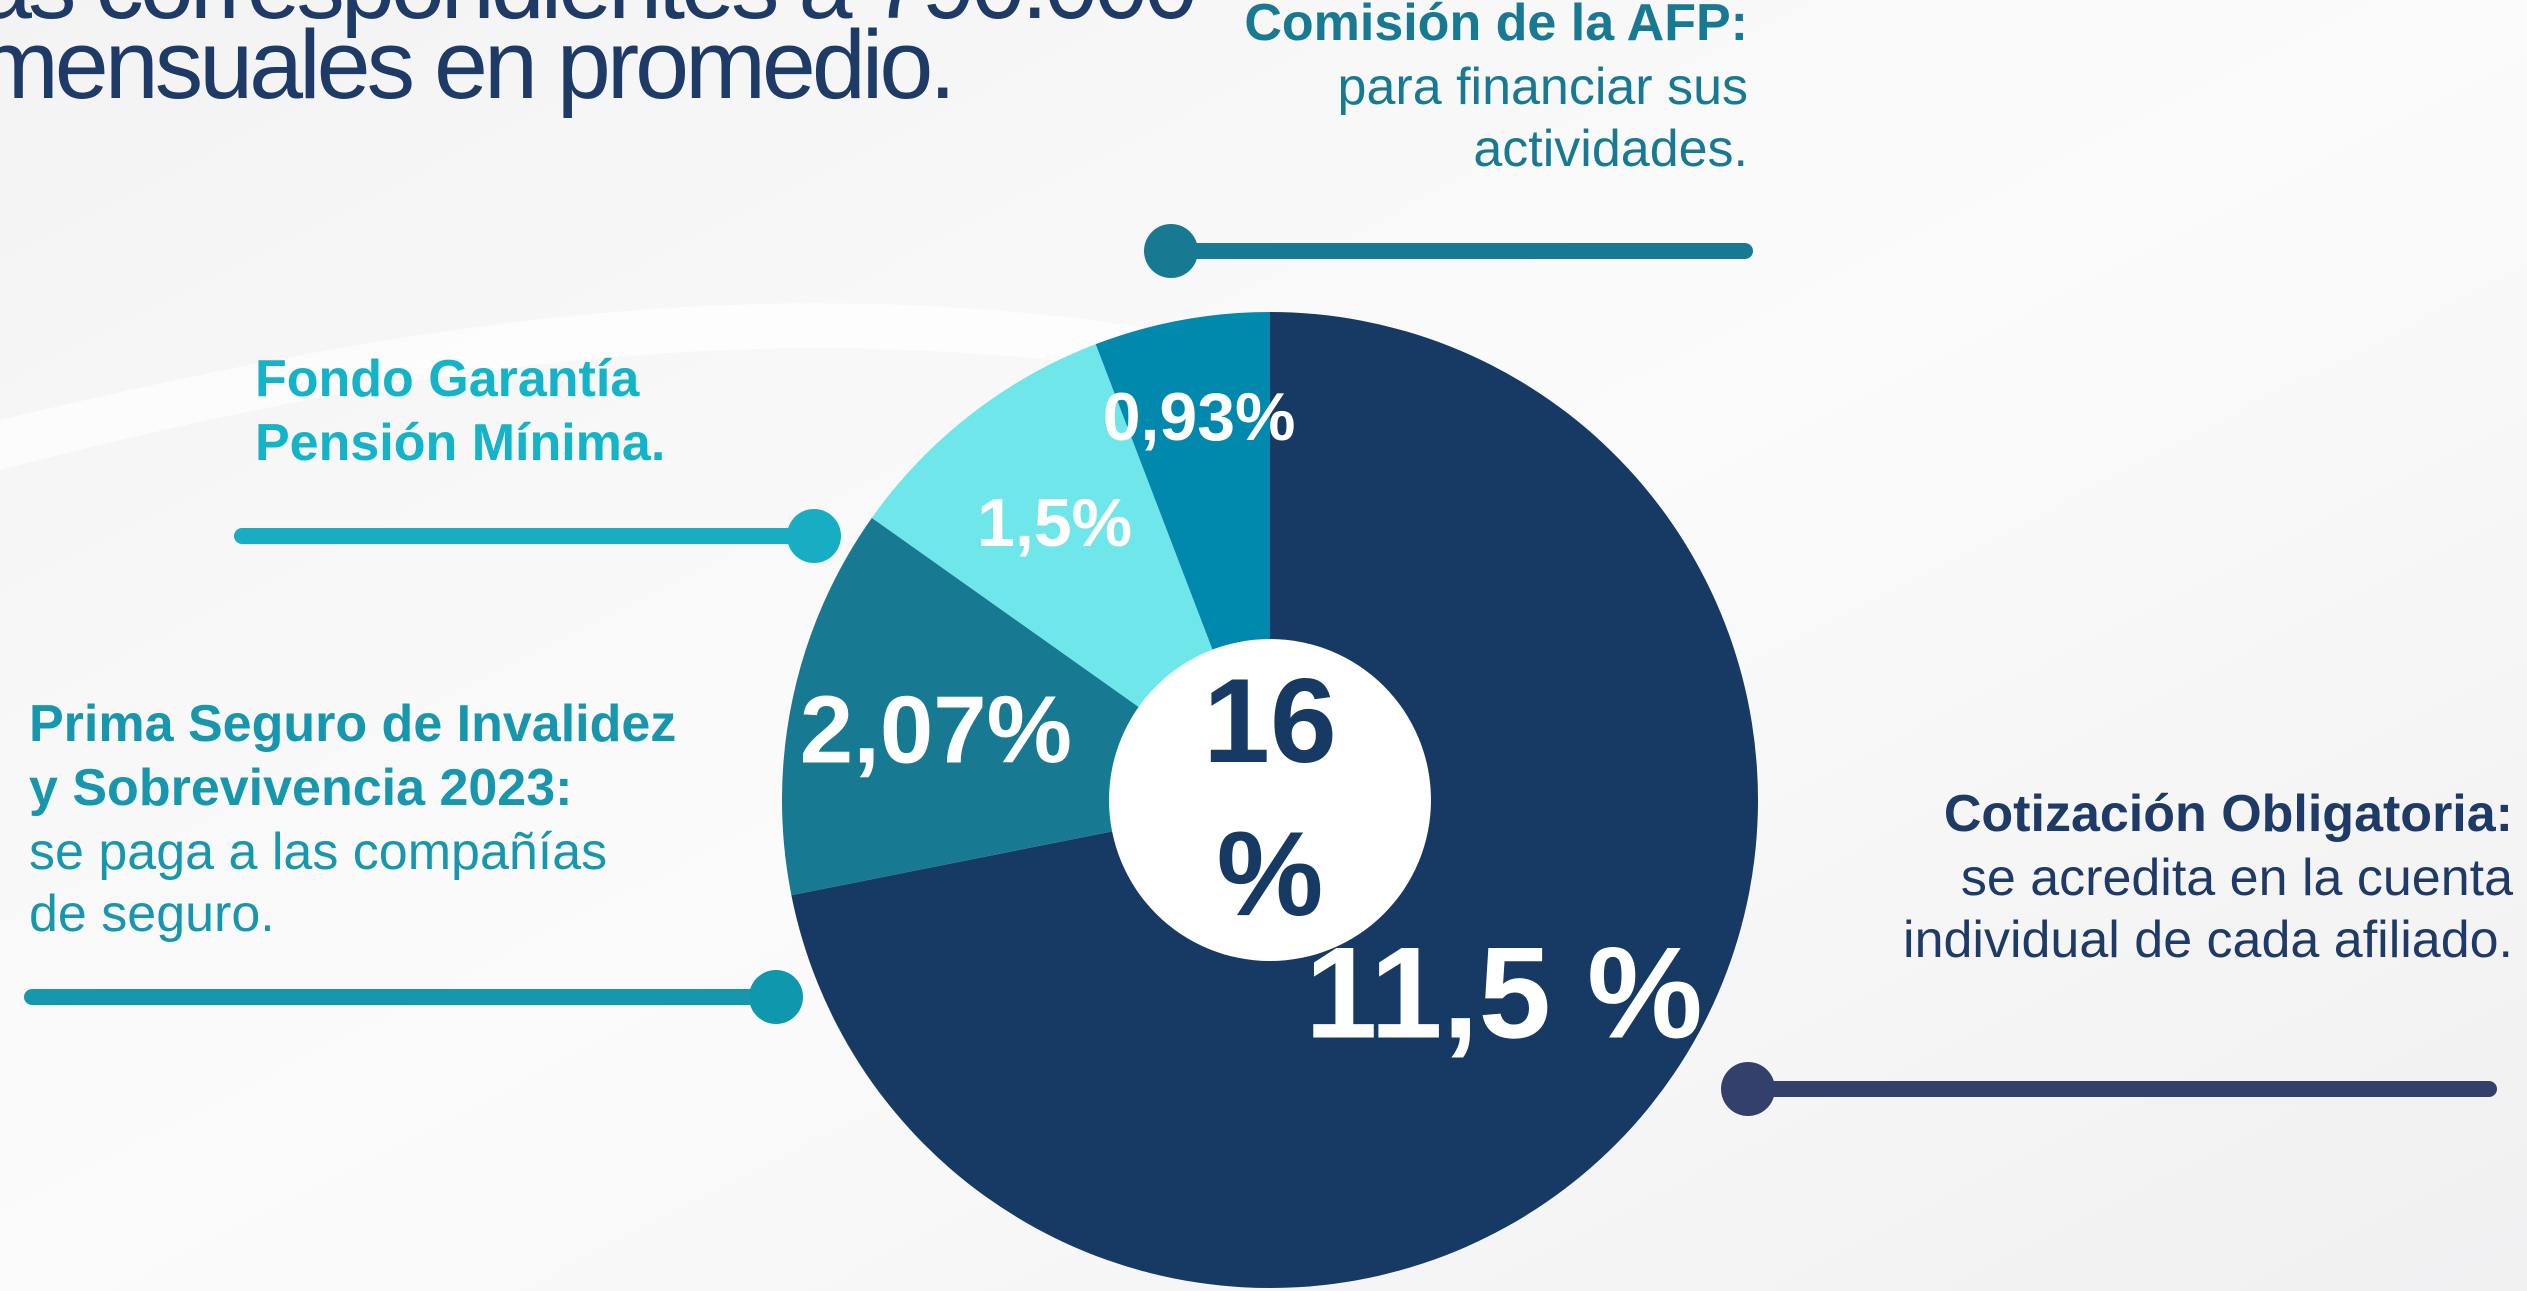 The height and width of the screenshot is (1291, 2527). What do you see at coordinates (447, 379) in the screenshot?
I see `annotation-heading: Fondo Garantía` at bounding box center [447, 379].